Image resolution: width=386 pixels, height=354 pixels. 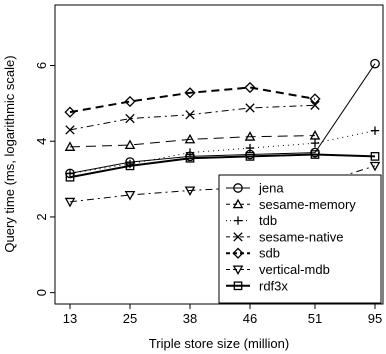 What do you see at coordinates (238, 220) in the screenshot?
I see `legend-marker-tdb` at bounding box center [238, 220].